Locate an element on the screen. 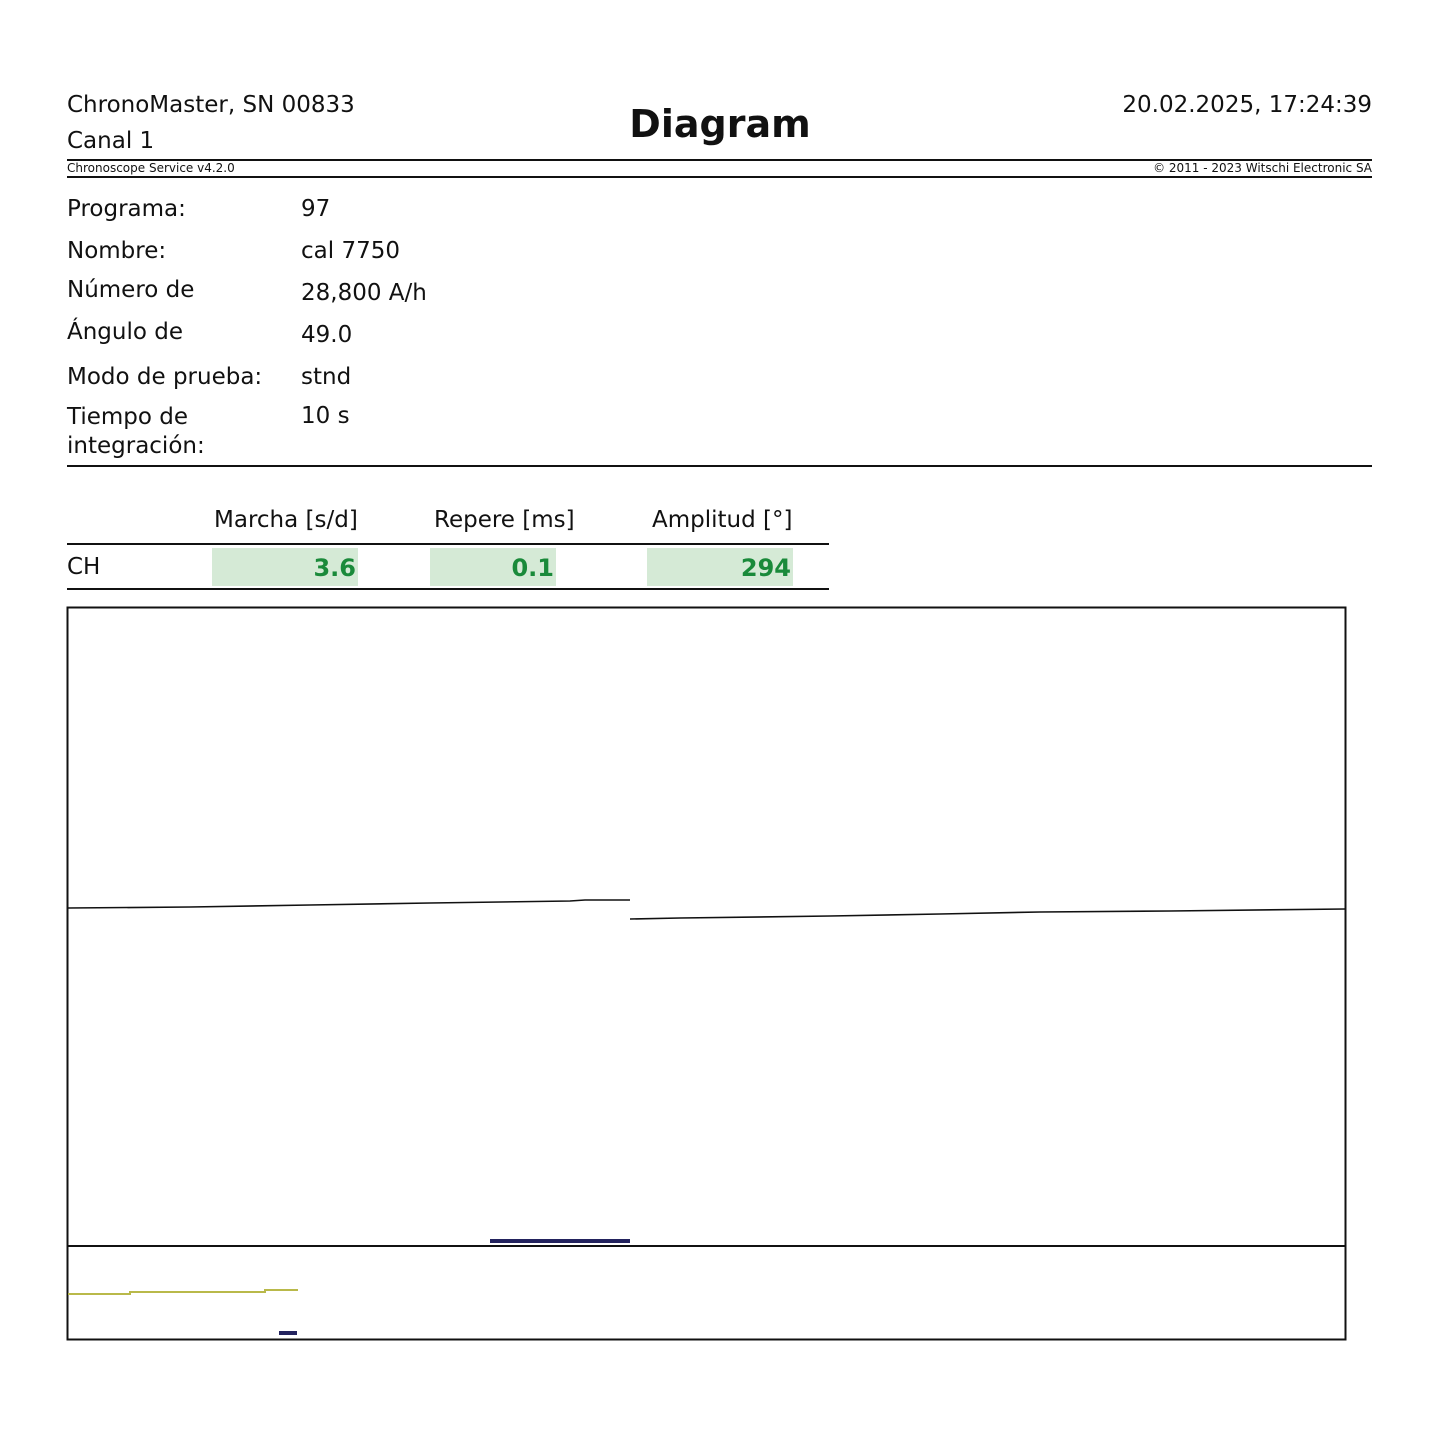 This screenshot has width=1445, height=1445. param-value: cal 7750 is located at coordinates (350, 251).